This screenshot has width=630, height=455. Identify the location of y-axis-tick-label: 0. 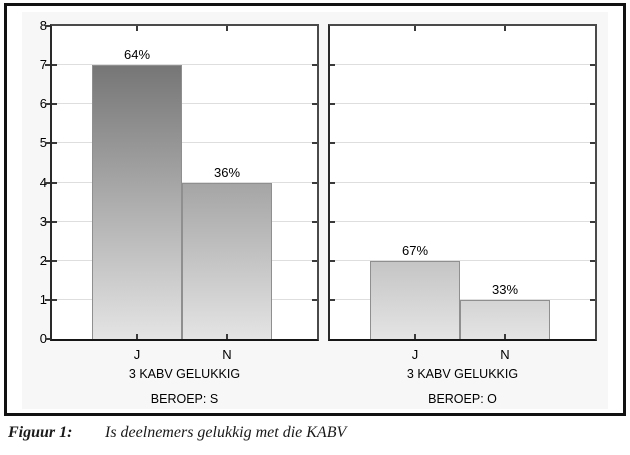
(43, 338).